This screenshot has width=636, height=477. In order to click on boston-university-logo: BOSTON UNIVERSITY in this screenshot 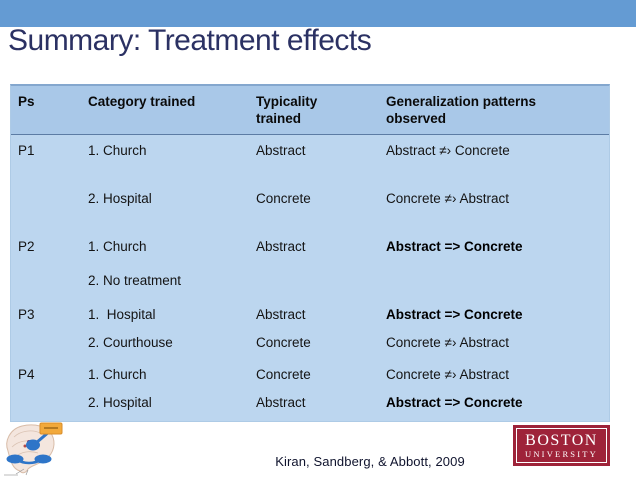, I will do `click(561, 445)`.